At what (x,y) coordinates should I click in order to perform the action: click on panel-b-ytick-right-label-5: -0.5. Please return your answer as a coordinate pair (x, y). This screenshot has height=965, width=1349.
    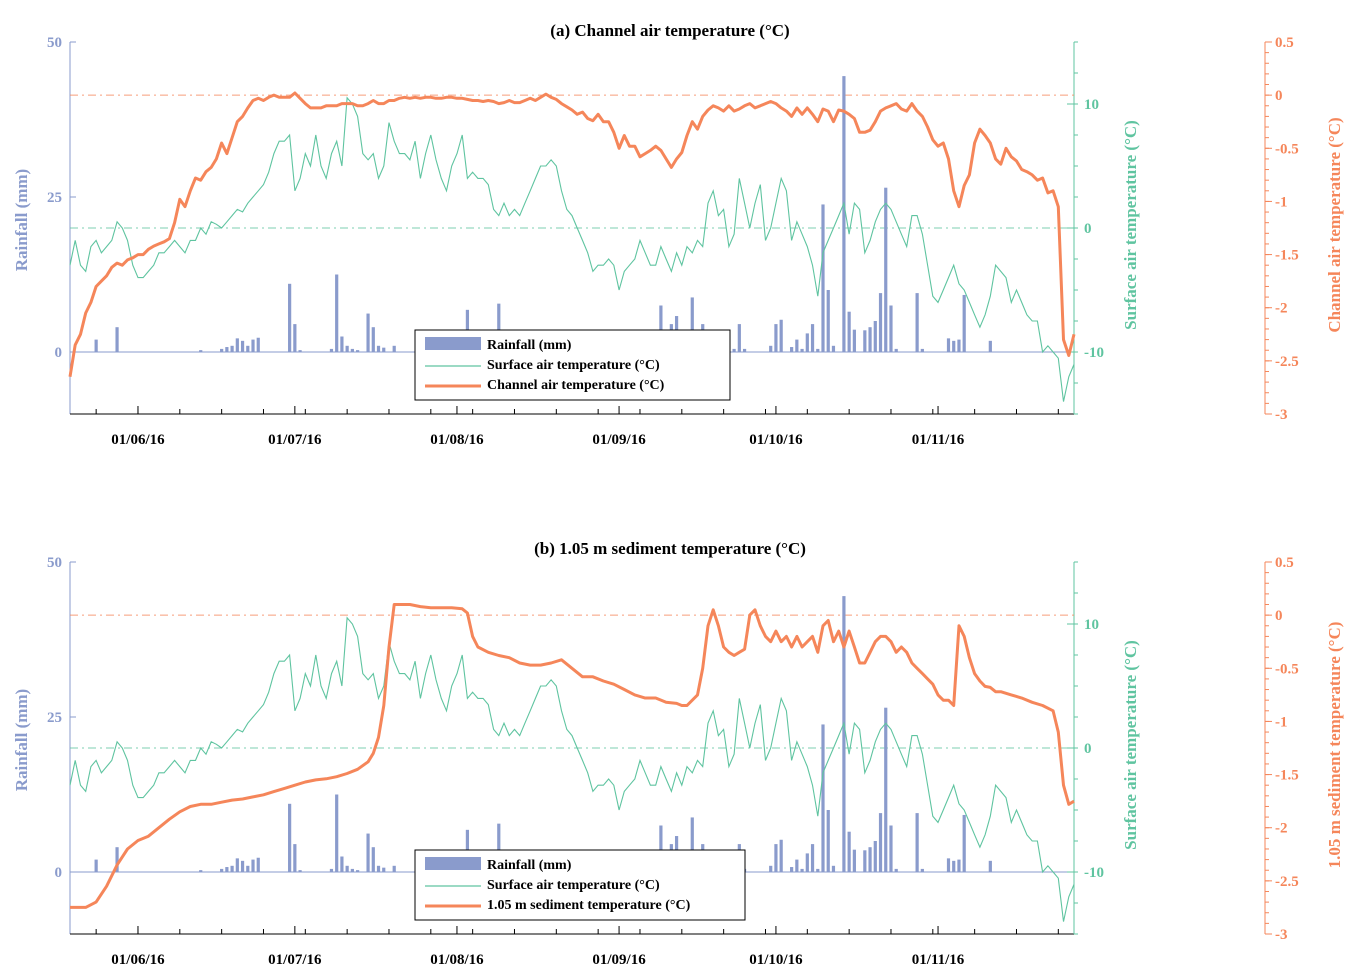
    Looking at the image, I should click on (1287, 669).